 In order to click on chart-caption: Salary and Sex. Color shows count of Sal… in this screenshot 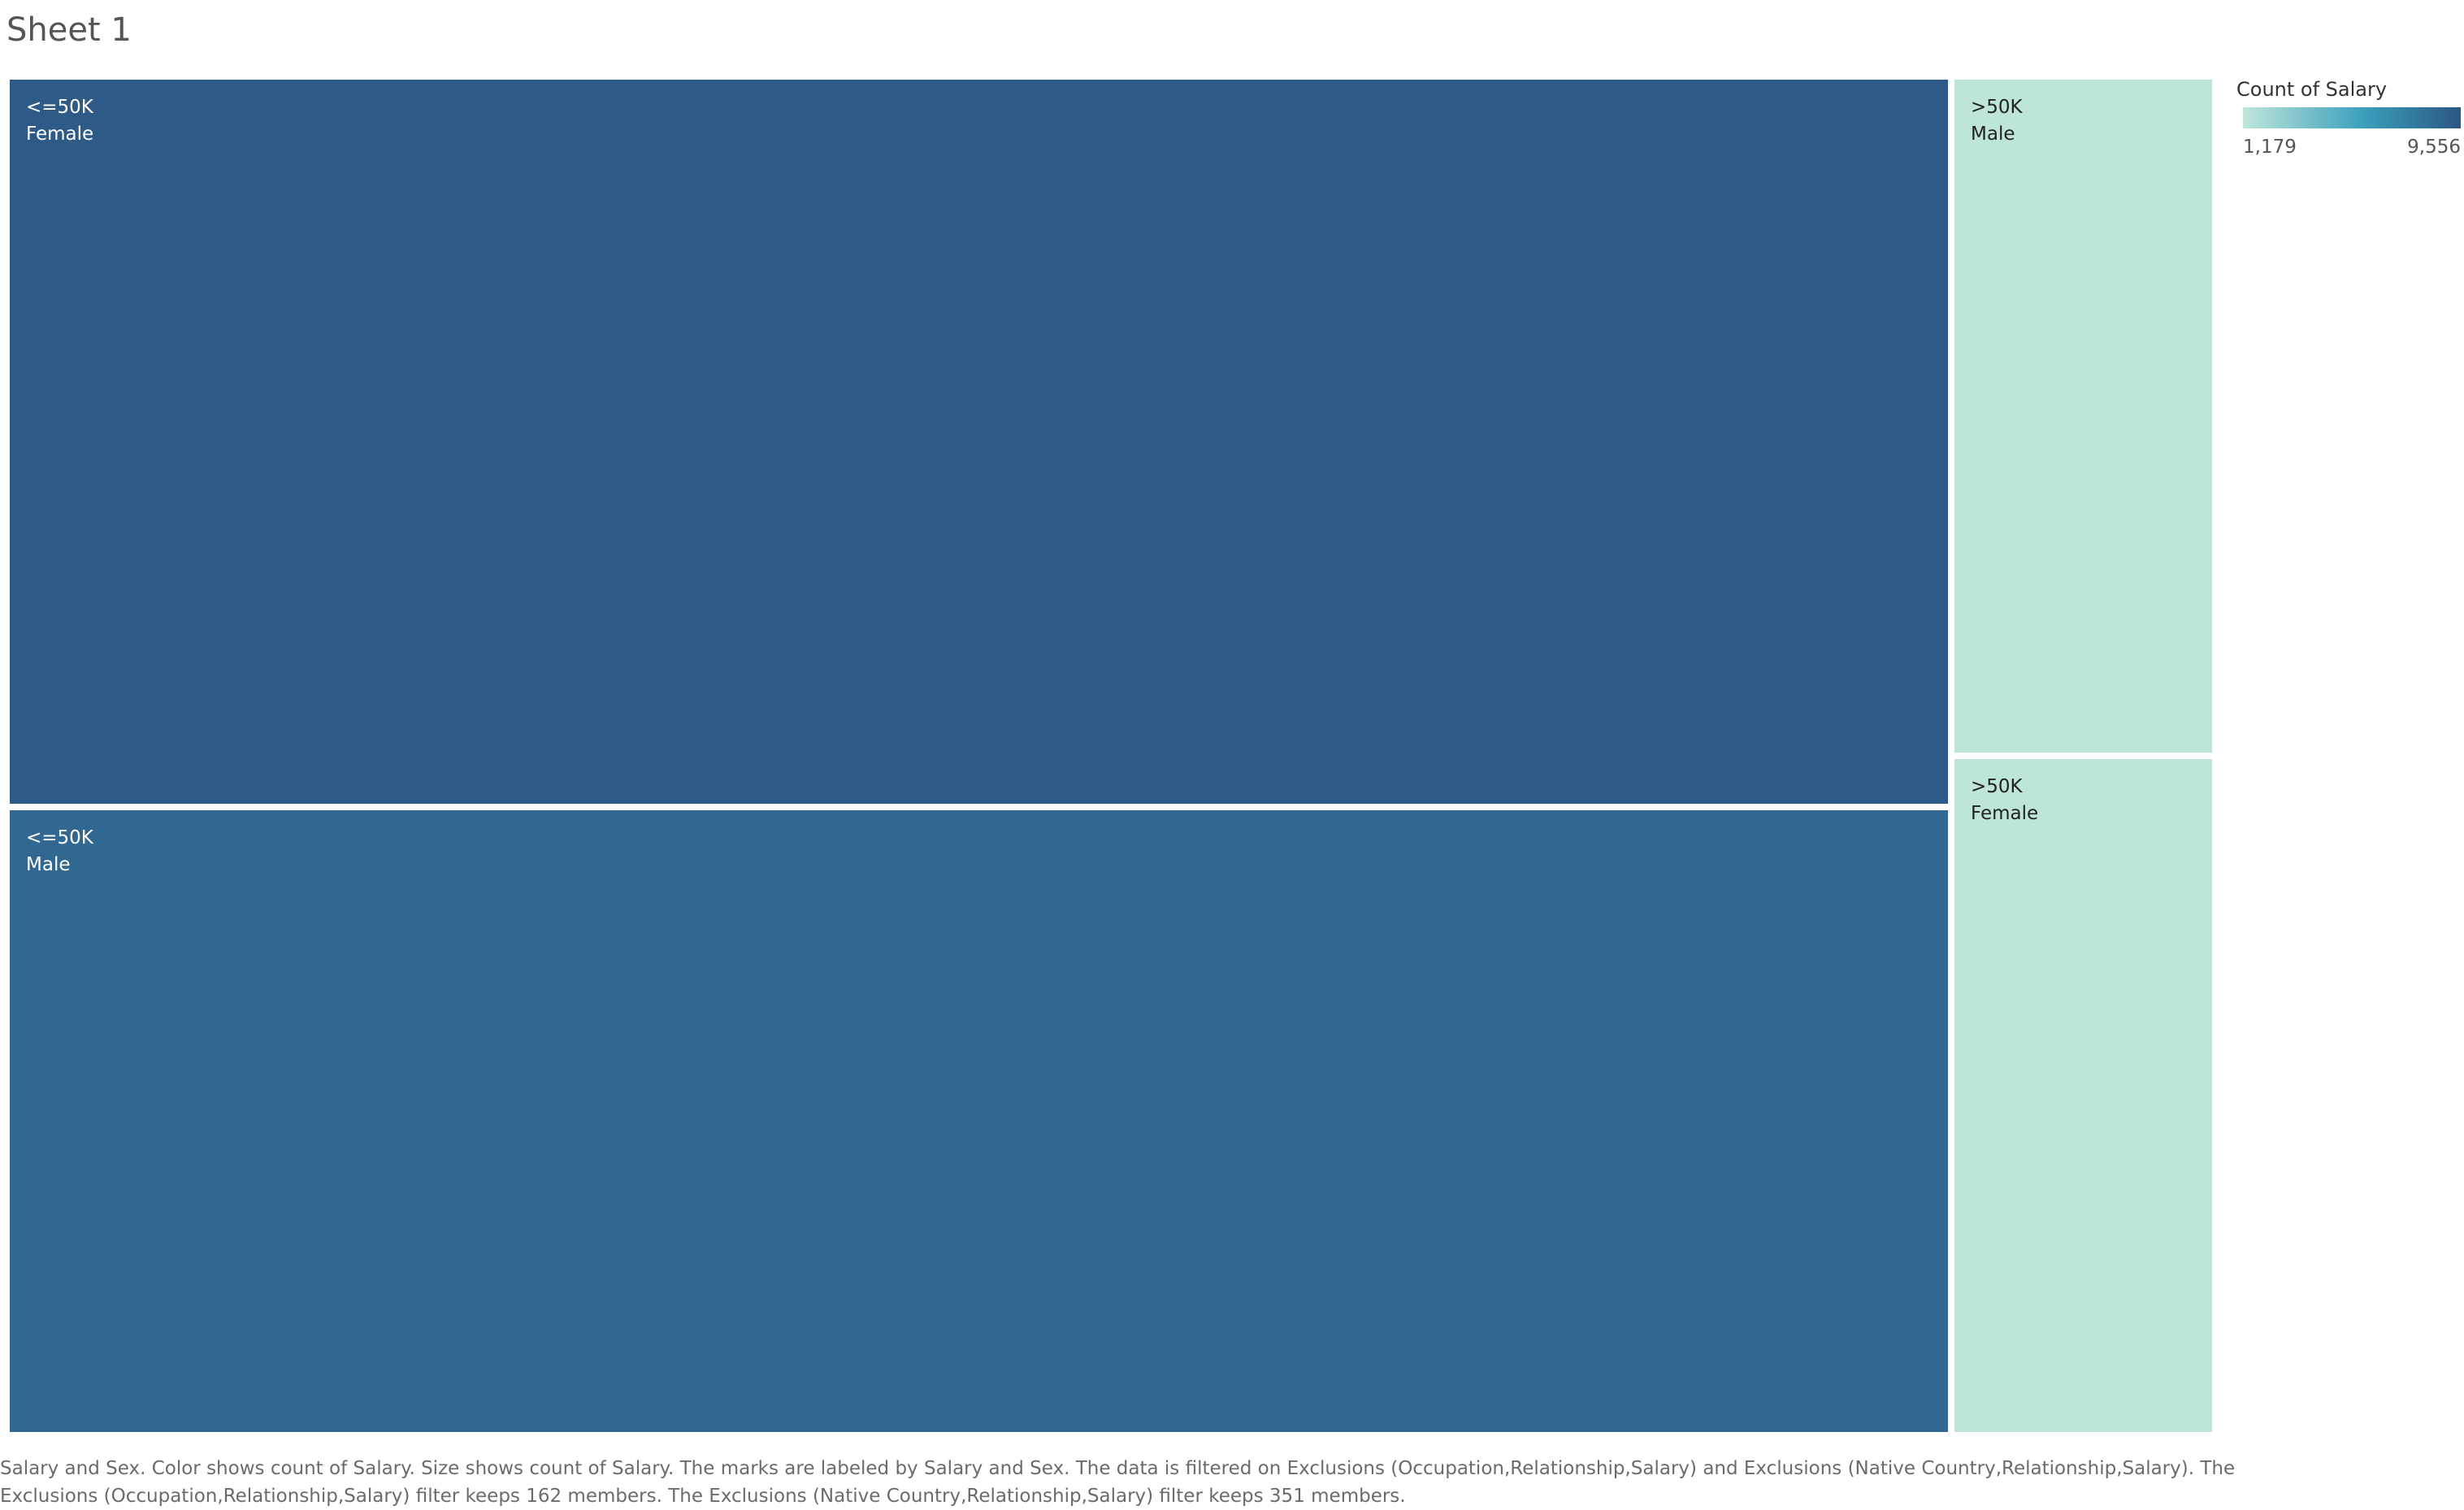, I will do `click(1118, 1482)`.